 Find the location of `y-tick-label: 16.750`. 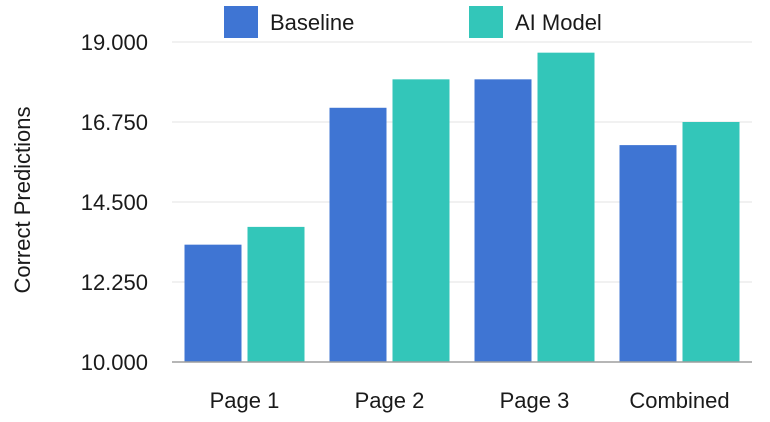

y-tick-label: 16.750 is located at coordinates (114, 122).